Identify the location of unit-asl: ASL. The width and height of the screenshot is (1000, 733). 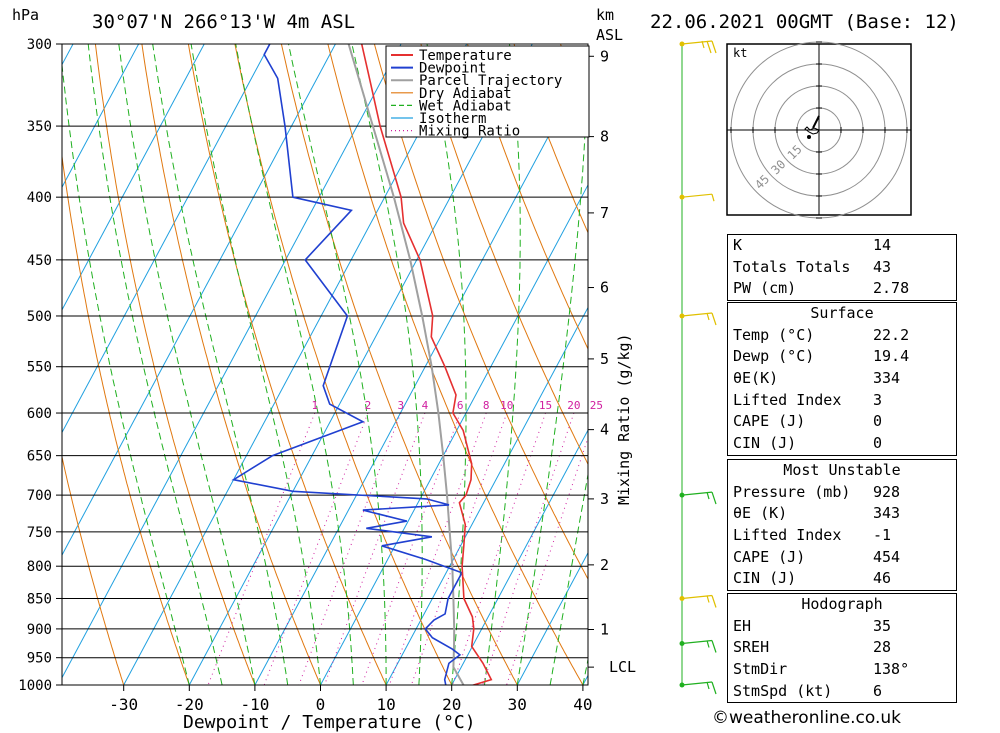
(609, 35).